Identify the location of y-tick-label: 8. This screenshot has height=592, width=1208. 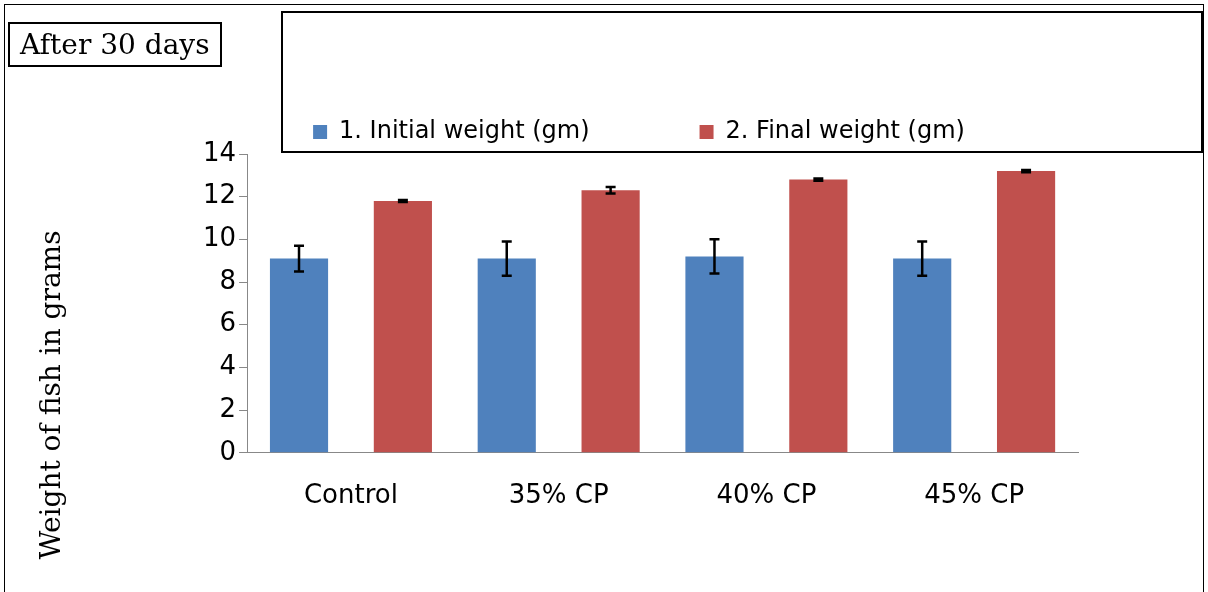
(228, 279).